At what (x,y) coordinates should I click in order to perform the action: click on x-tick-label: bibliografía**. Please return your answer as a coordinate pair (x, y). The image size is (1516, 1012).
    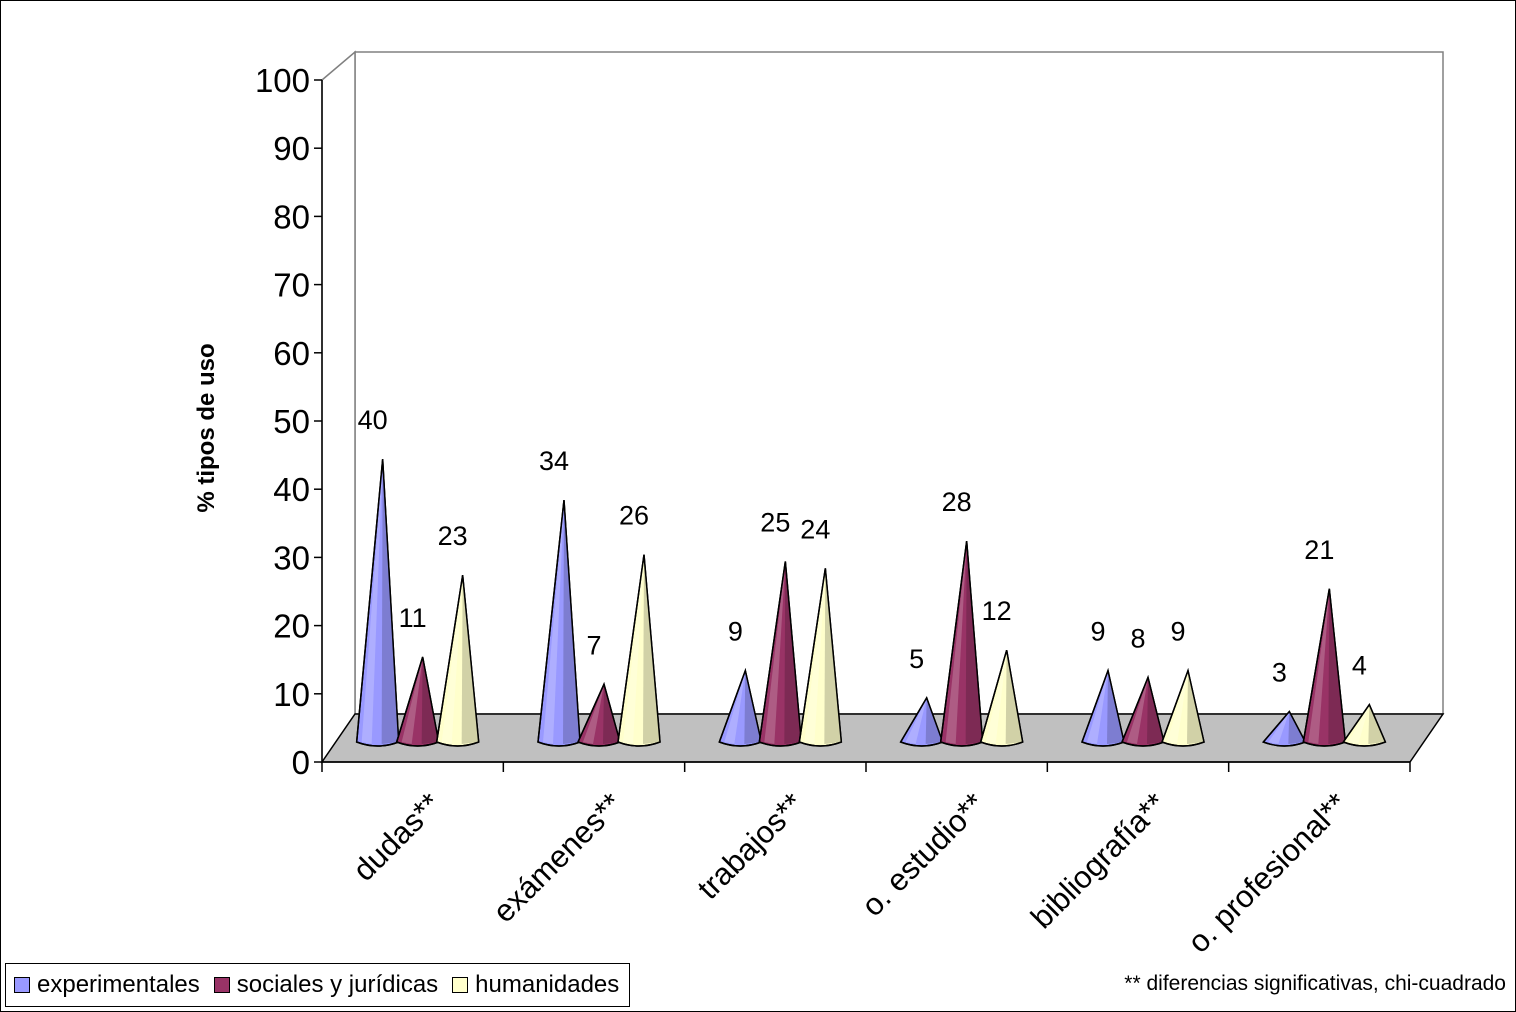
    Looking at the image, I should click on (1098, 860).